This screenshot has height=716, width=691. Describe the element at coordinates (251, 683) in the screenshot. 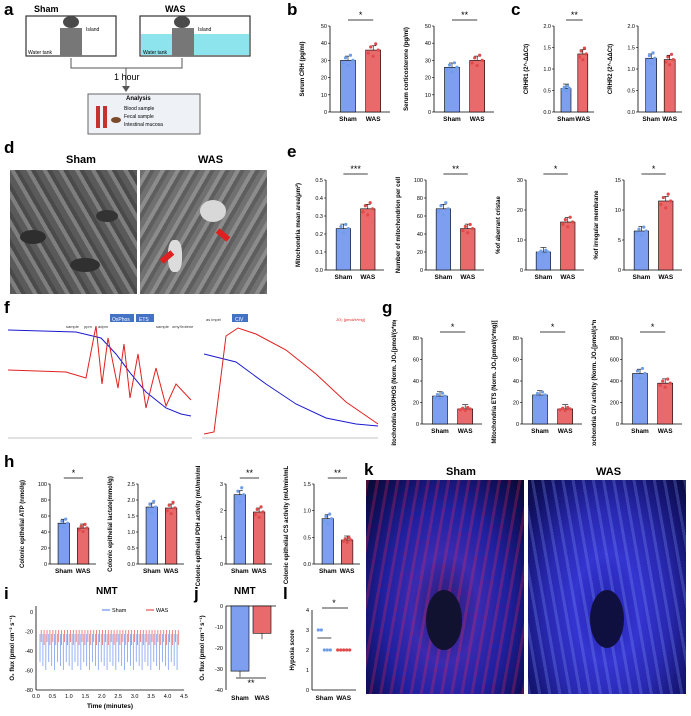

I see `significance-stars: **` at that location.